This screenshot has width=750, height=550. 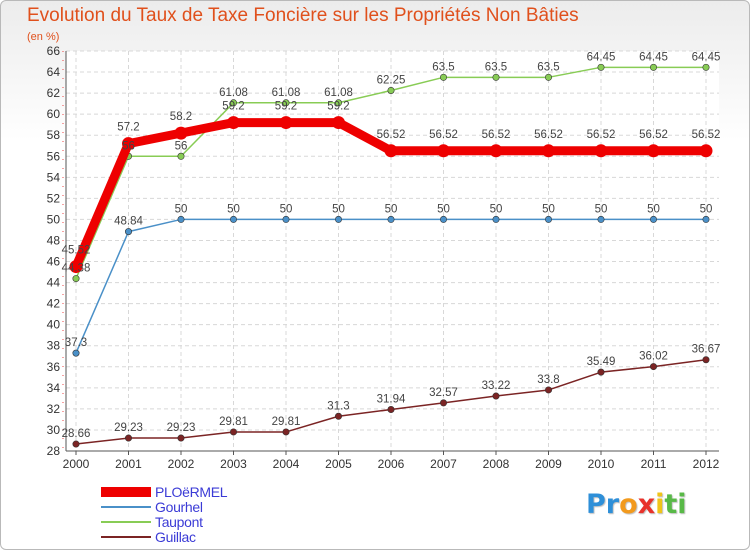 What do you see at coordinates (443, 464) in the screenshot?
I see `x-tick-label: 2007` at bounding box center [443, 464].